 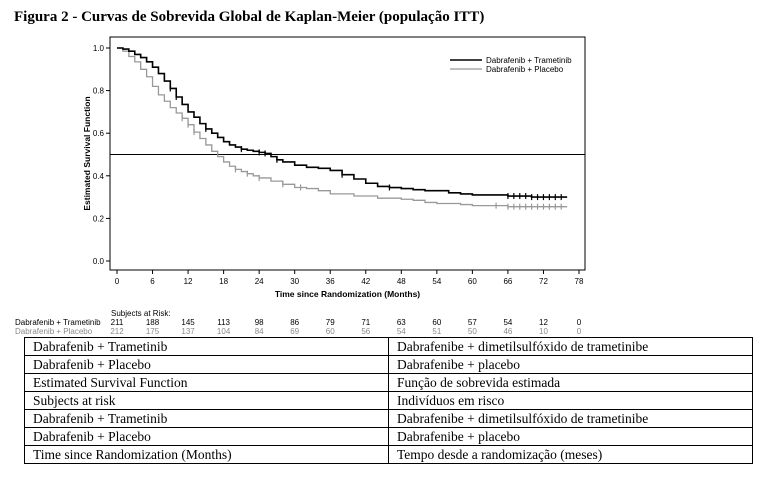 What do you see at coordinates (295, 331) in the screenshot?
I see `risk-count: 69` at bounding box center [295, 331].